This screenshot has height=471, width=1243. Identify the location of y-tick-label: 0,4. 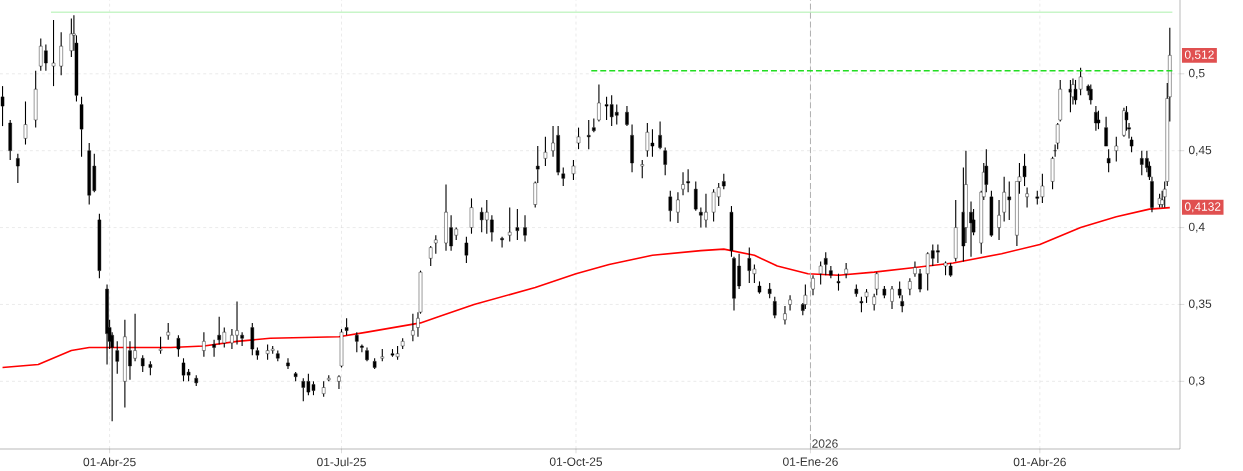
(1196, 227).